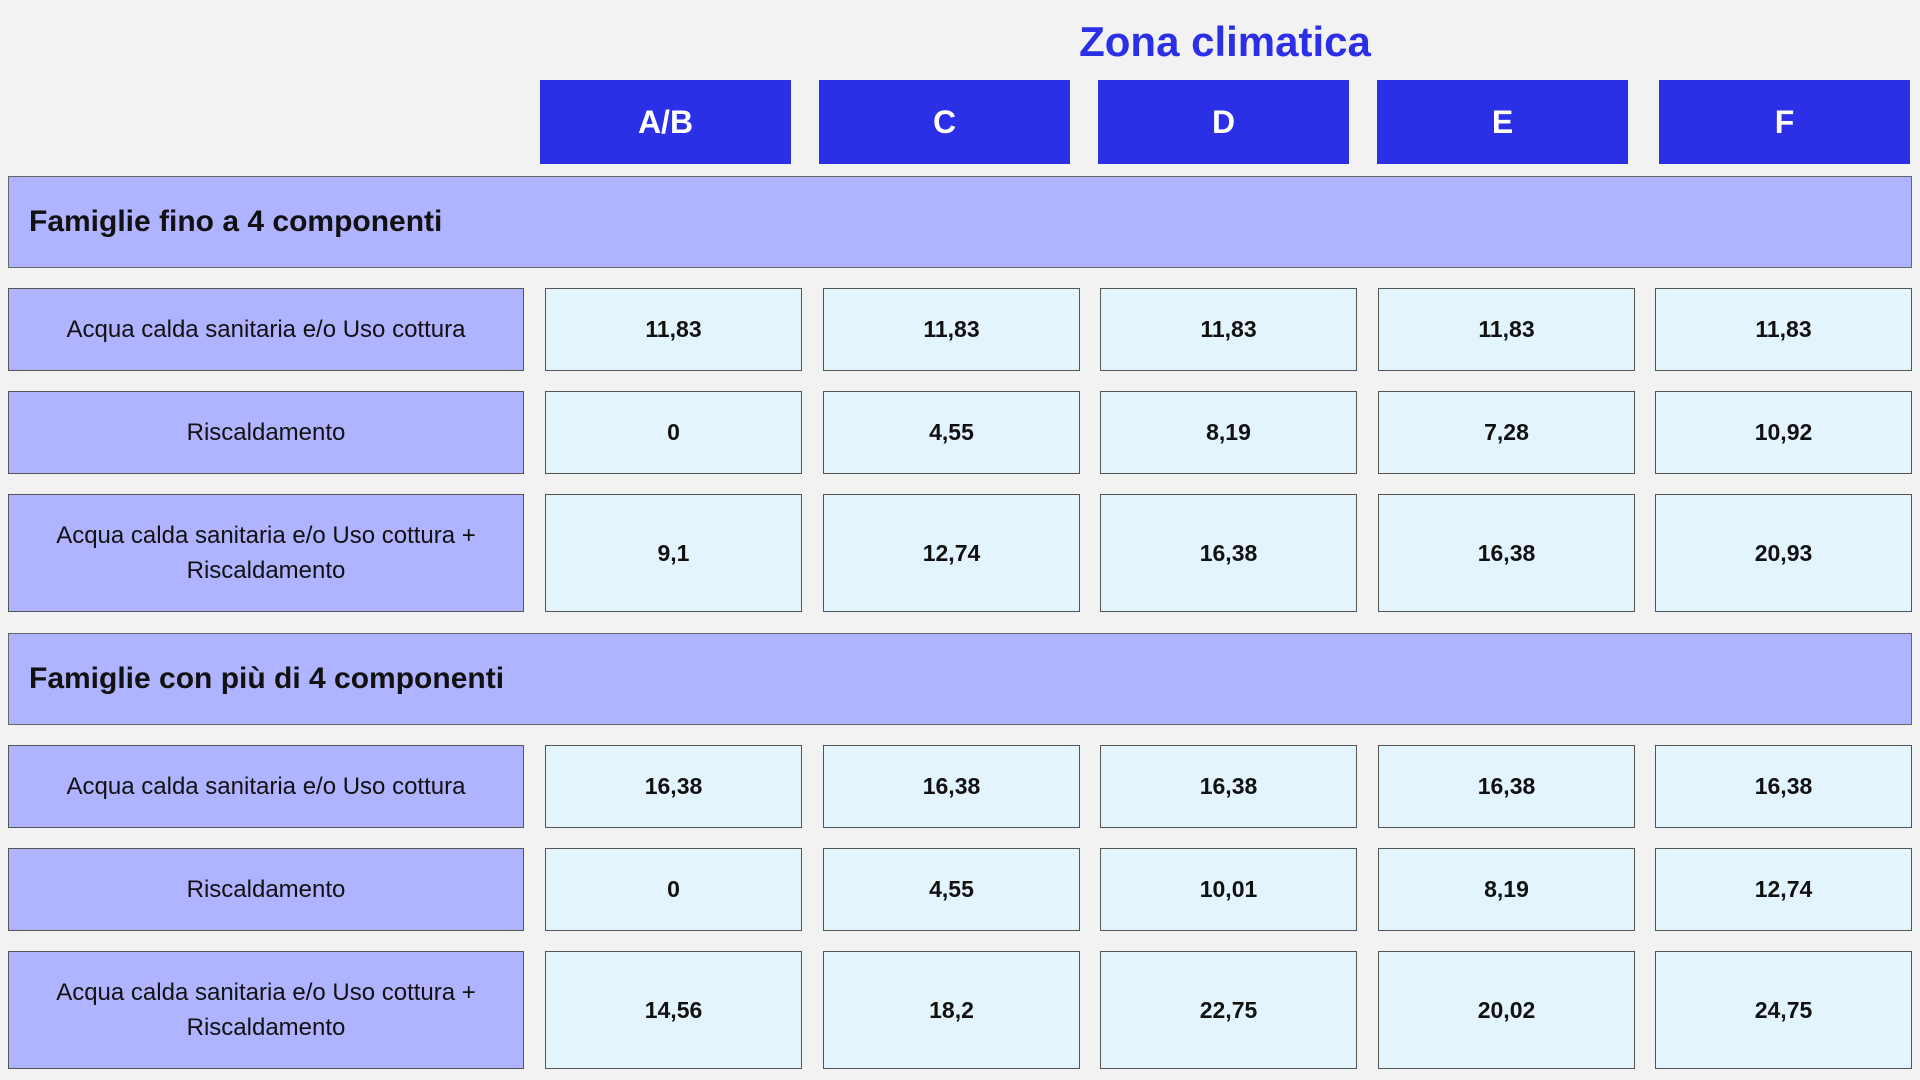 Image resolution: width=1920 pixels, height=1080 pixels. I want to click on zone-header: E, so click(1502, 122).